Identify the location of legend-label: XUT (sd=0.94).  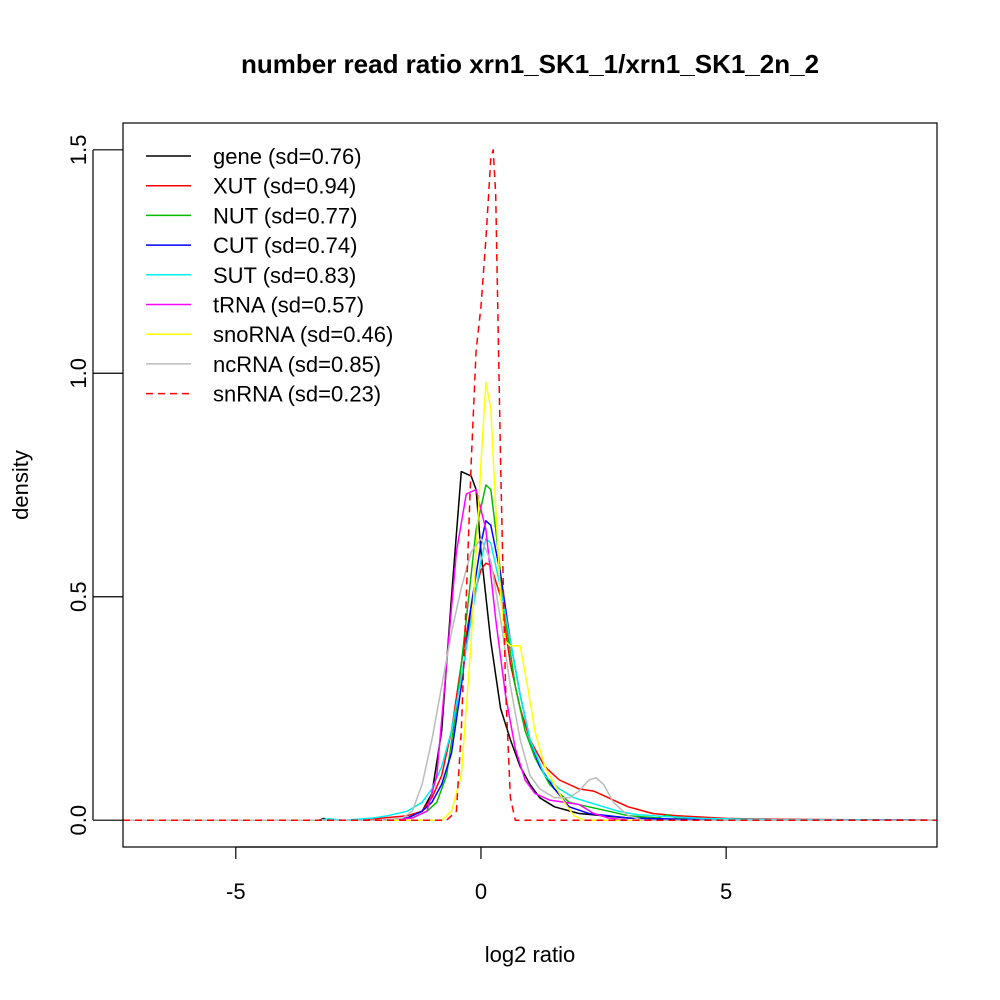
(284, 186).